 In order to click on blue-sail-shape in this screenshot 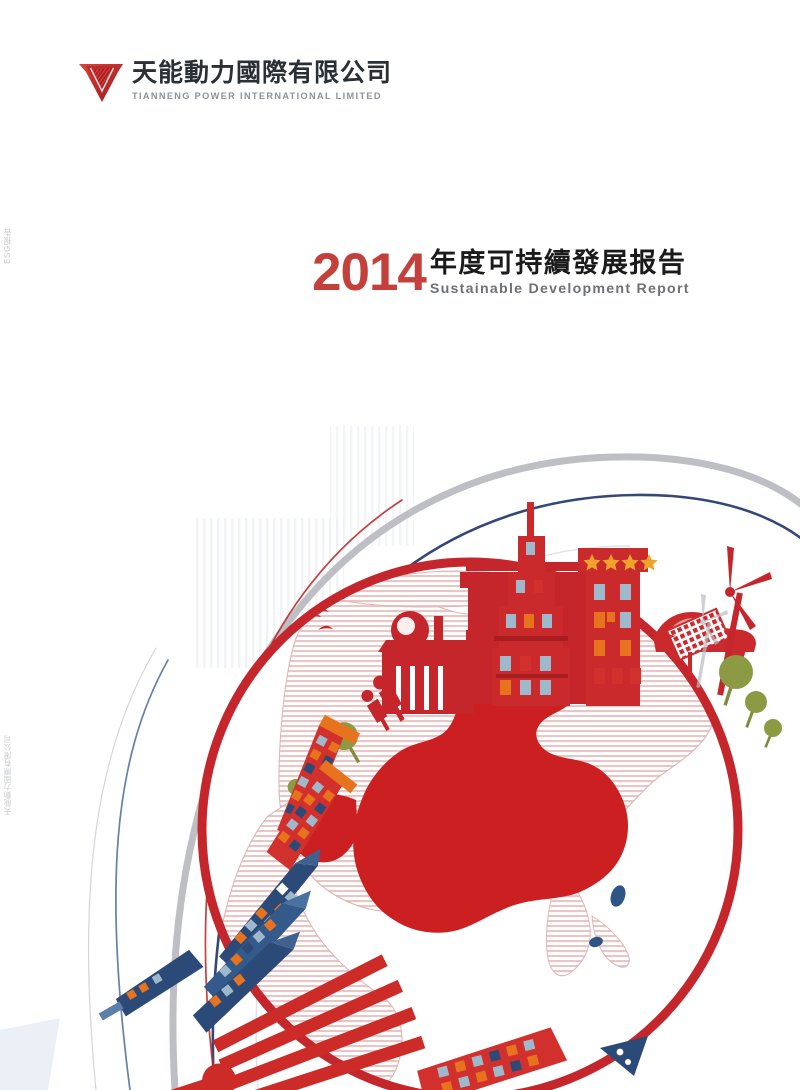, I will do `click(624, 1056)`.